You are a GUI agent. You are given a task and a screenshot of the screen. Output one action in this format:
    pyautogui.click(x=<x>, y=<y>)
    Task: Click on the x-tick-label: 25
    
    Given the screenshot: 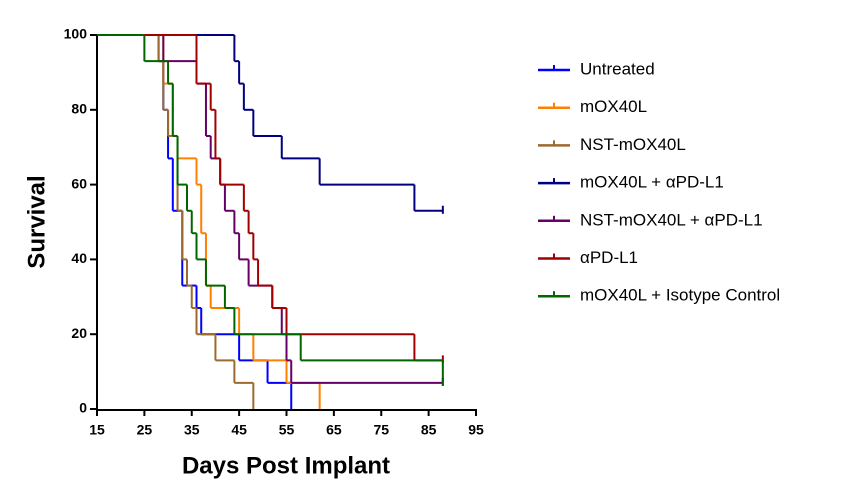 What is the action you would take?
    pyautogui.click(x=145, y=430)
    